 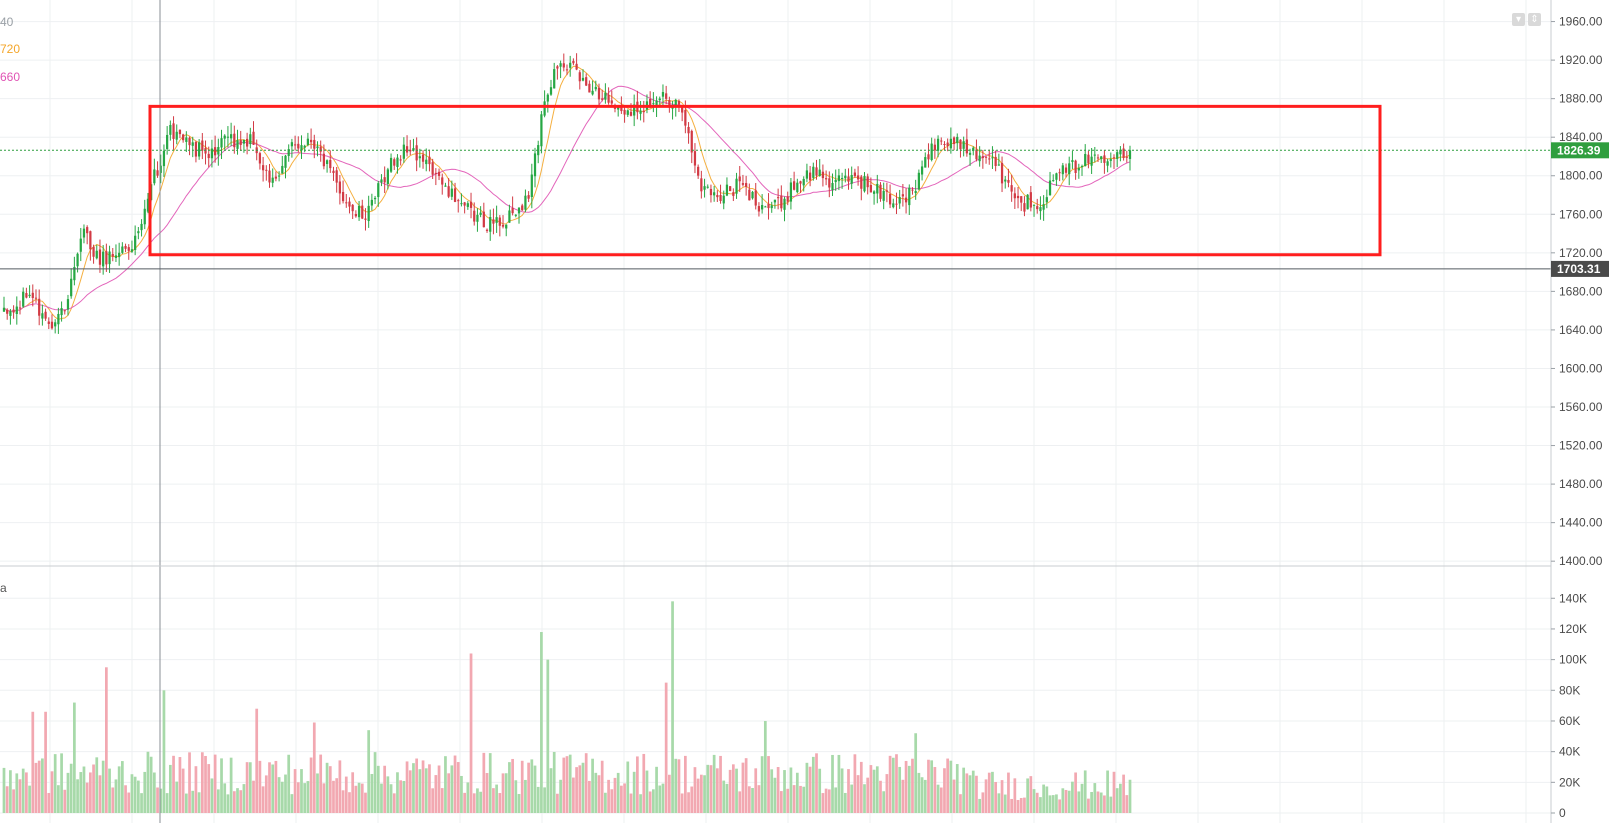 I want to click on volume-tick-label: 80K, so click(x=1569, y=690).